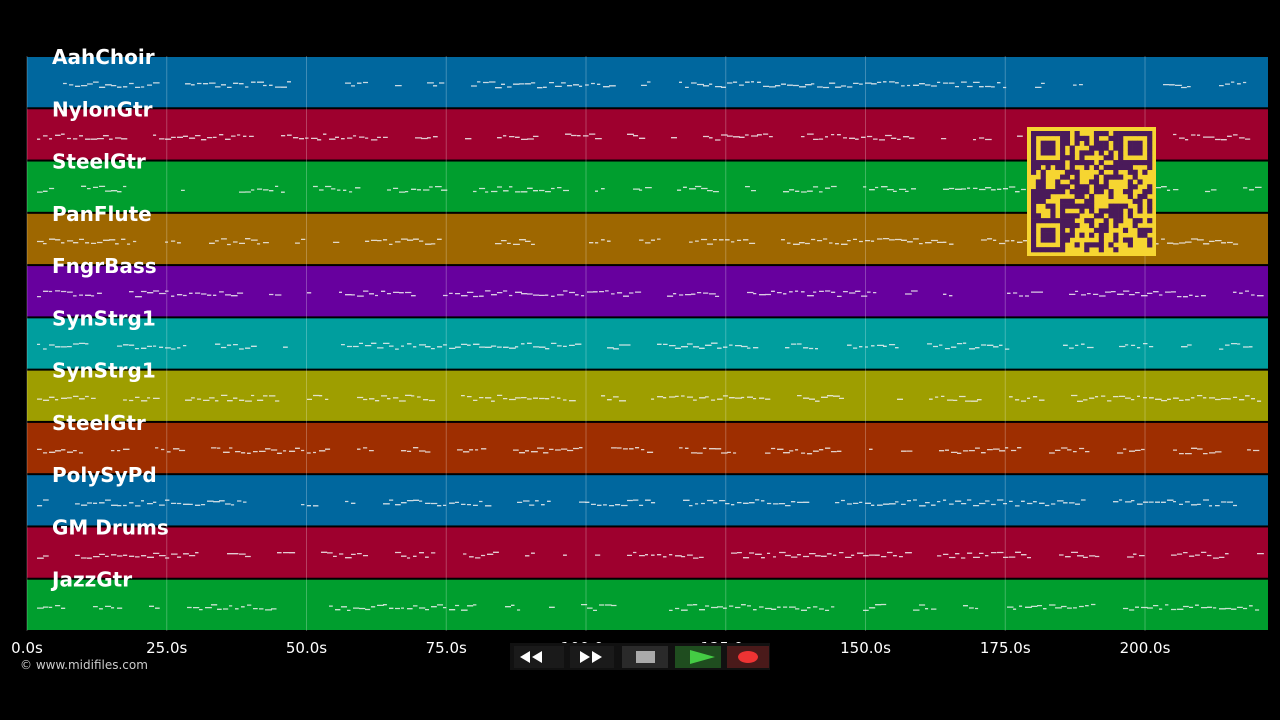 The height and width of the screenshot is (720, 1280). Describe the element at coordinates (110, 527) in the screenshot. I see `track-name: GM Drums` at that location.